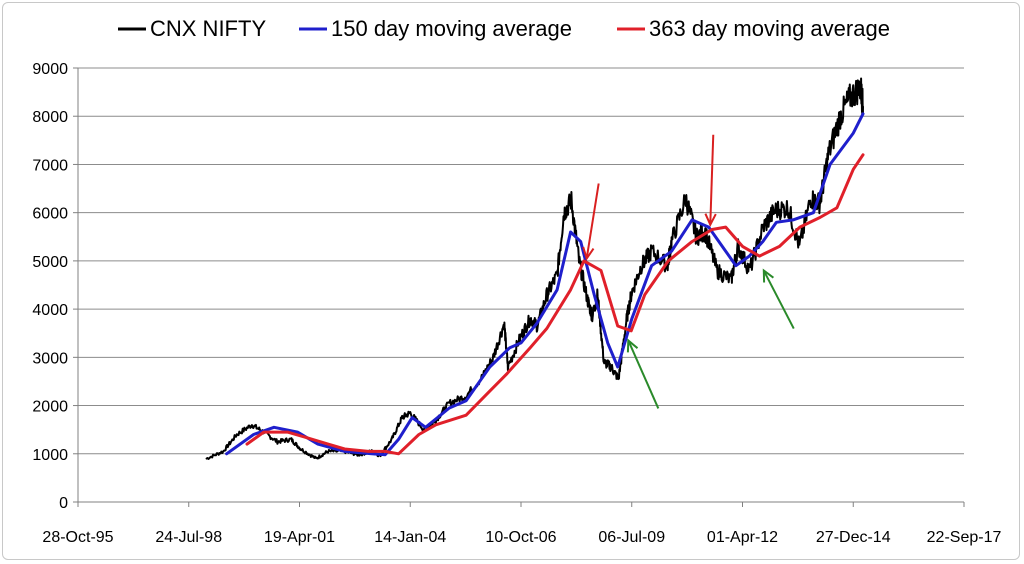 This screenshot has width=1024, height=564. What do you see at coordinates (50, 310) in the screenshot?
I see `y-tick-label: 4000` at bounding box center [50, 310].